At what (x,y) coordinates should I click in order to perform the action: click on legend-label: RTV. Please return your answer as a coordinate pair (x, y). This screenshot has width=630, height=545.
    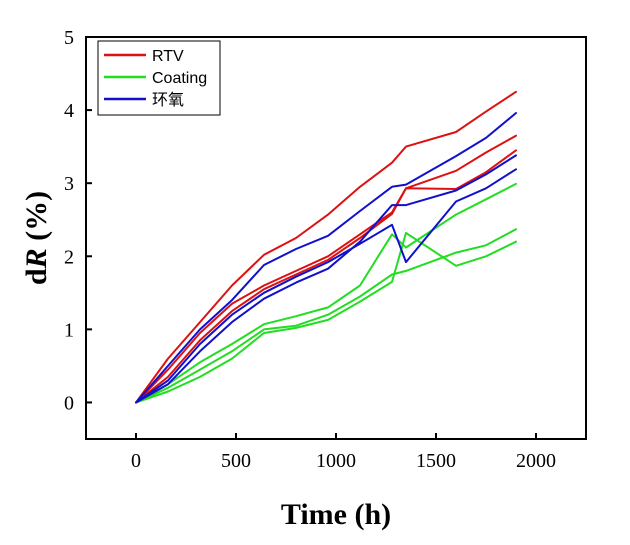
    Looking at the image, I should click on (168, 56).